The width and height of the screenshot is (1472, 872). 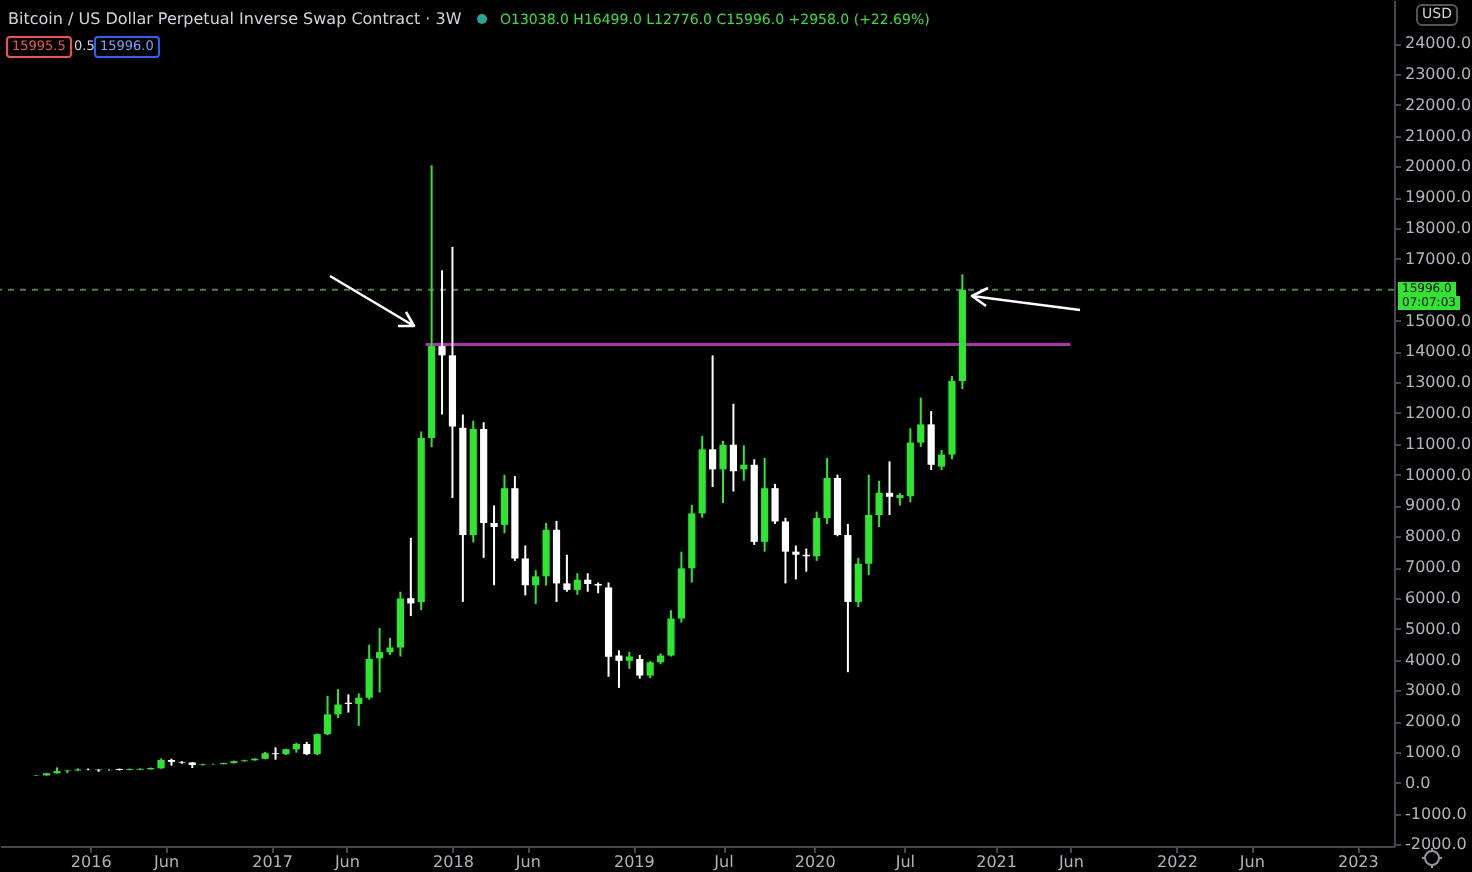 I want to click on y-tick-label: 24000.0, so click(x=1438, y=43).